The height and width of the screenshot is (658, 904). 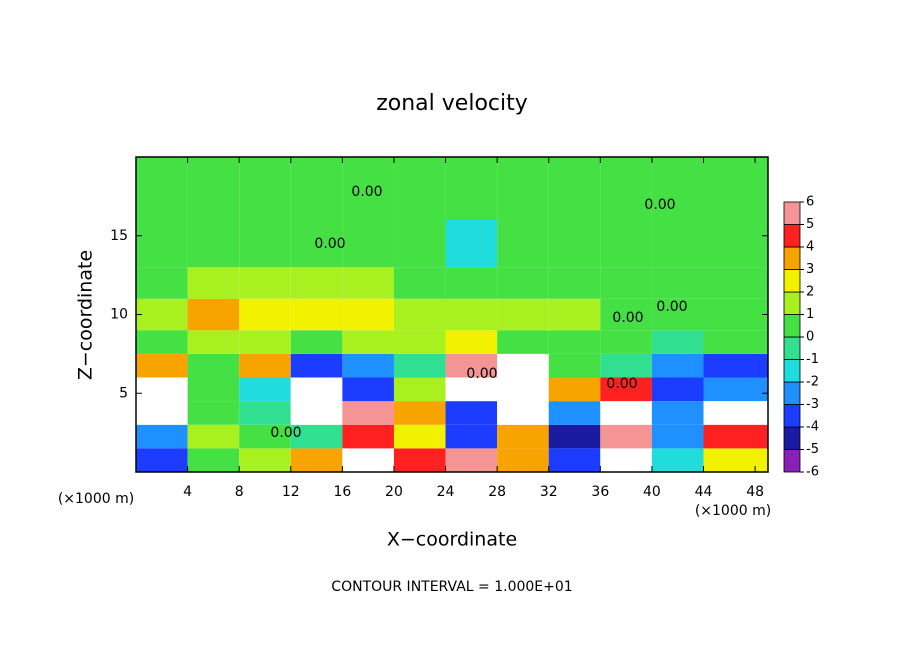 What do you see at coordinates (86, 315) in the screenshot?
I see `y-axis-label: Z−coordinate` at bounding box center [86, 315].